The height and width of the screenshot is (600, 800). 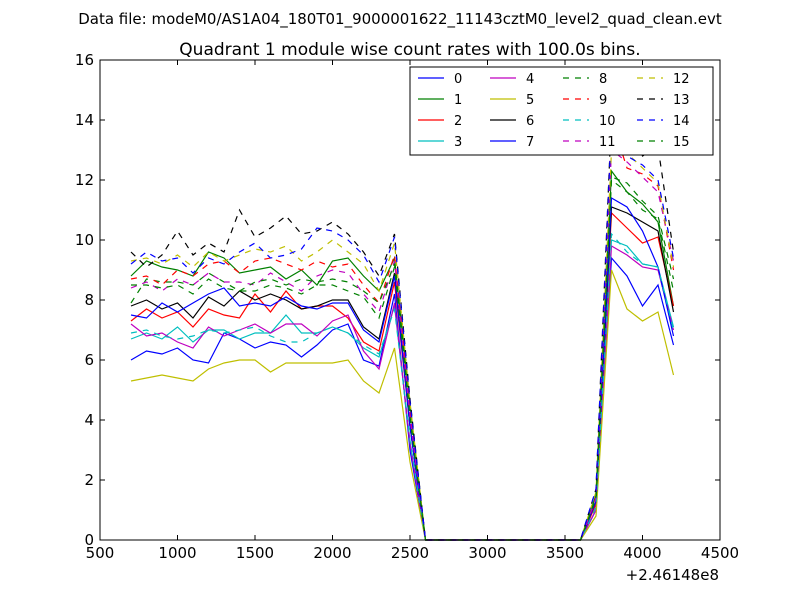 I want to click on x-tick-label: 500, so click(x=100, y=553).